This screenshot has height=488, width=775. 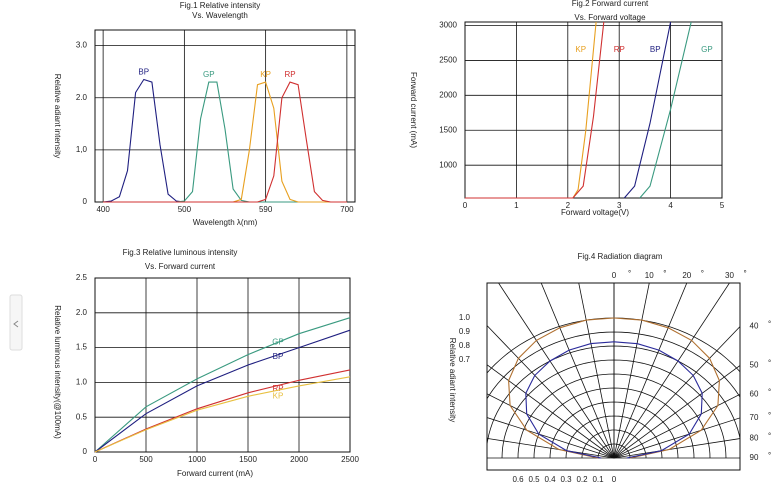 What do you see at coordinates (465, 345) in the screenshot?
I see `r-tick-label: 0.8` at bounding box center [465, 345].